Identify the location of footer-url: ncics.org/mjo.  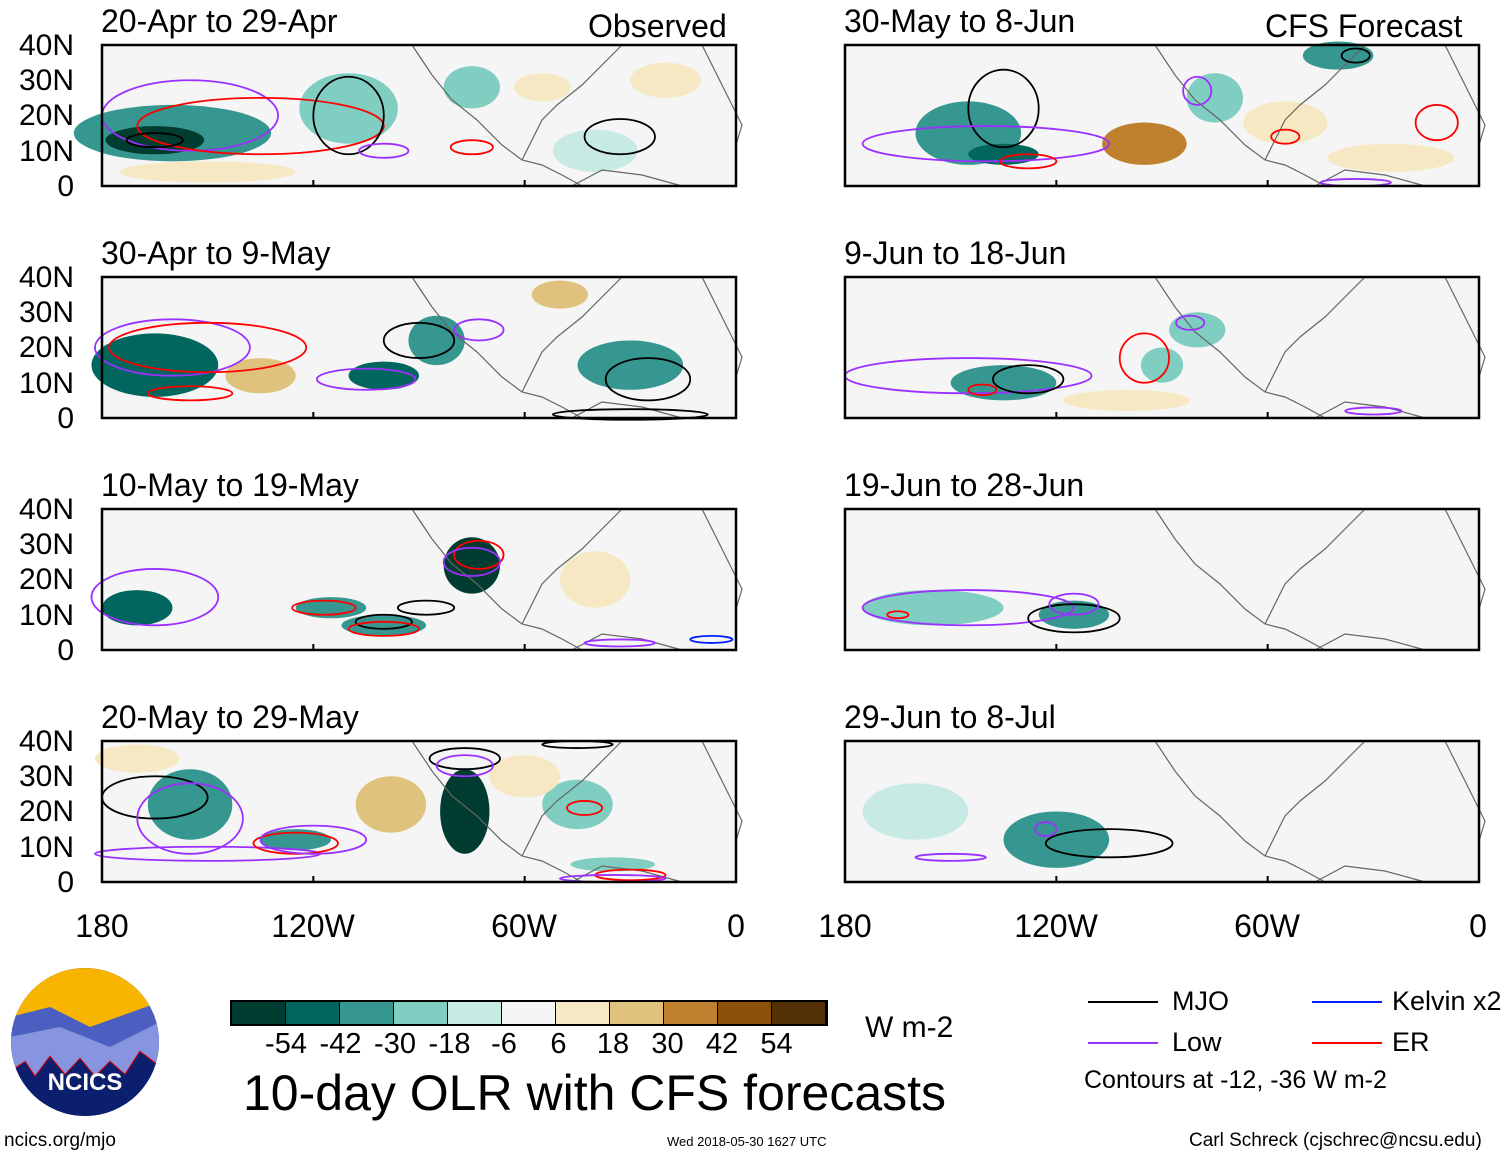
(60, 1140).